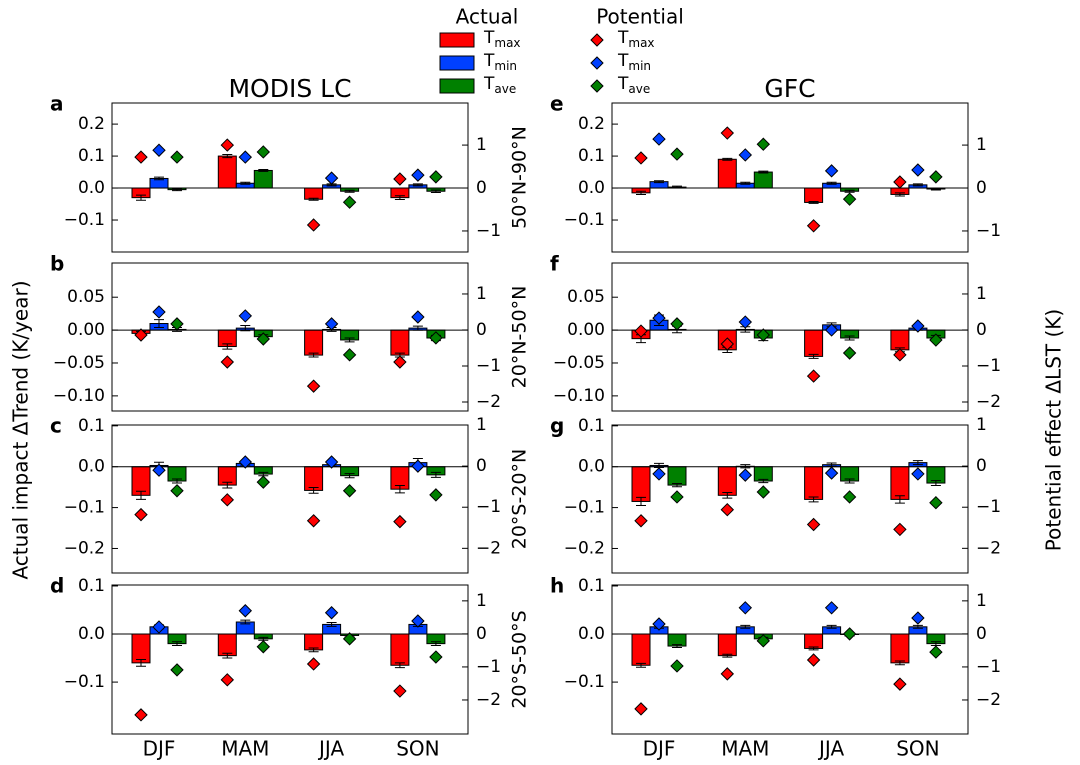  Describe the element at coordinates (84, 548) in the screenshot. I see `y-tick-label: −0.2` at that location.